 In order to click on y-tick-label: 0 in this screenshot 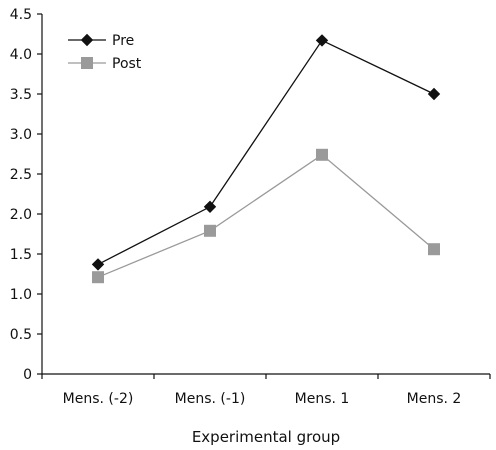, I will do `click(27, 375)`.